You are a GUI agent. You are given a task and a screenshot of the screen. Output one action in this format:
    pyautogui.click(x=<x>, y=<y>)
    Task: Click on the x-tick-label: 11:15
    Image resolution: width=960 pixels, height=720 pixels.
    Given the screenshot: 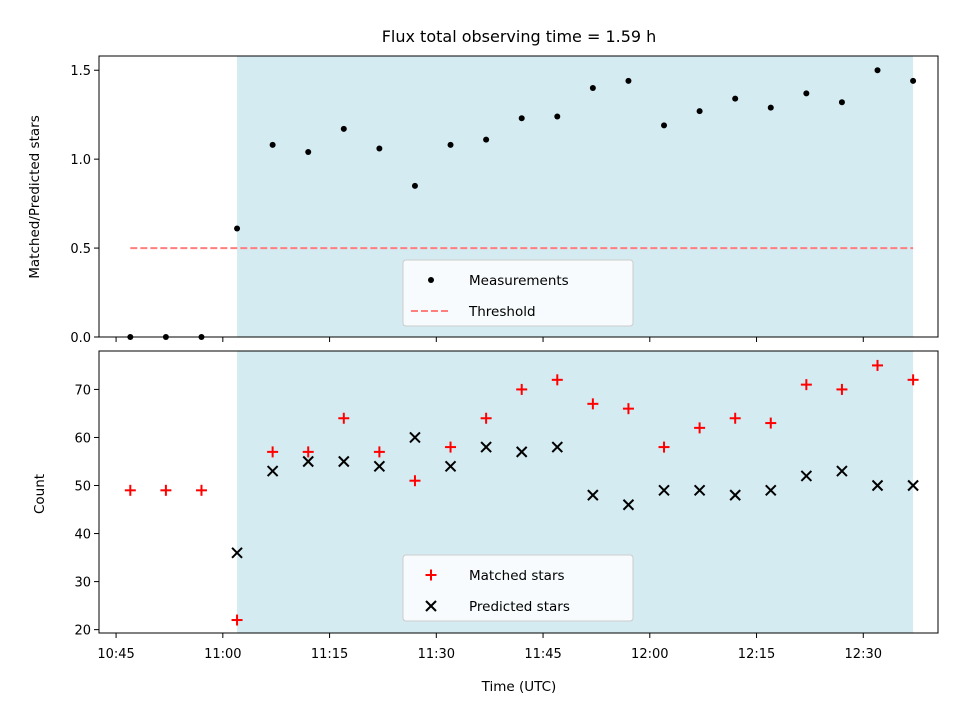 What is the action you would take?
    pyautogui.click(x=329, y=654)
    